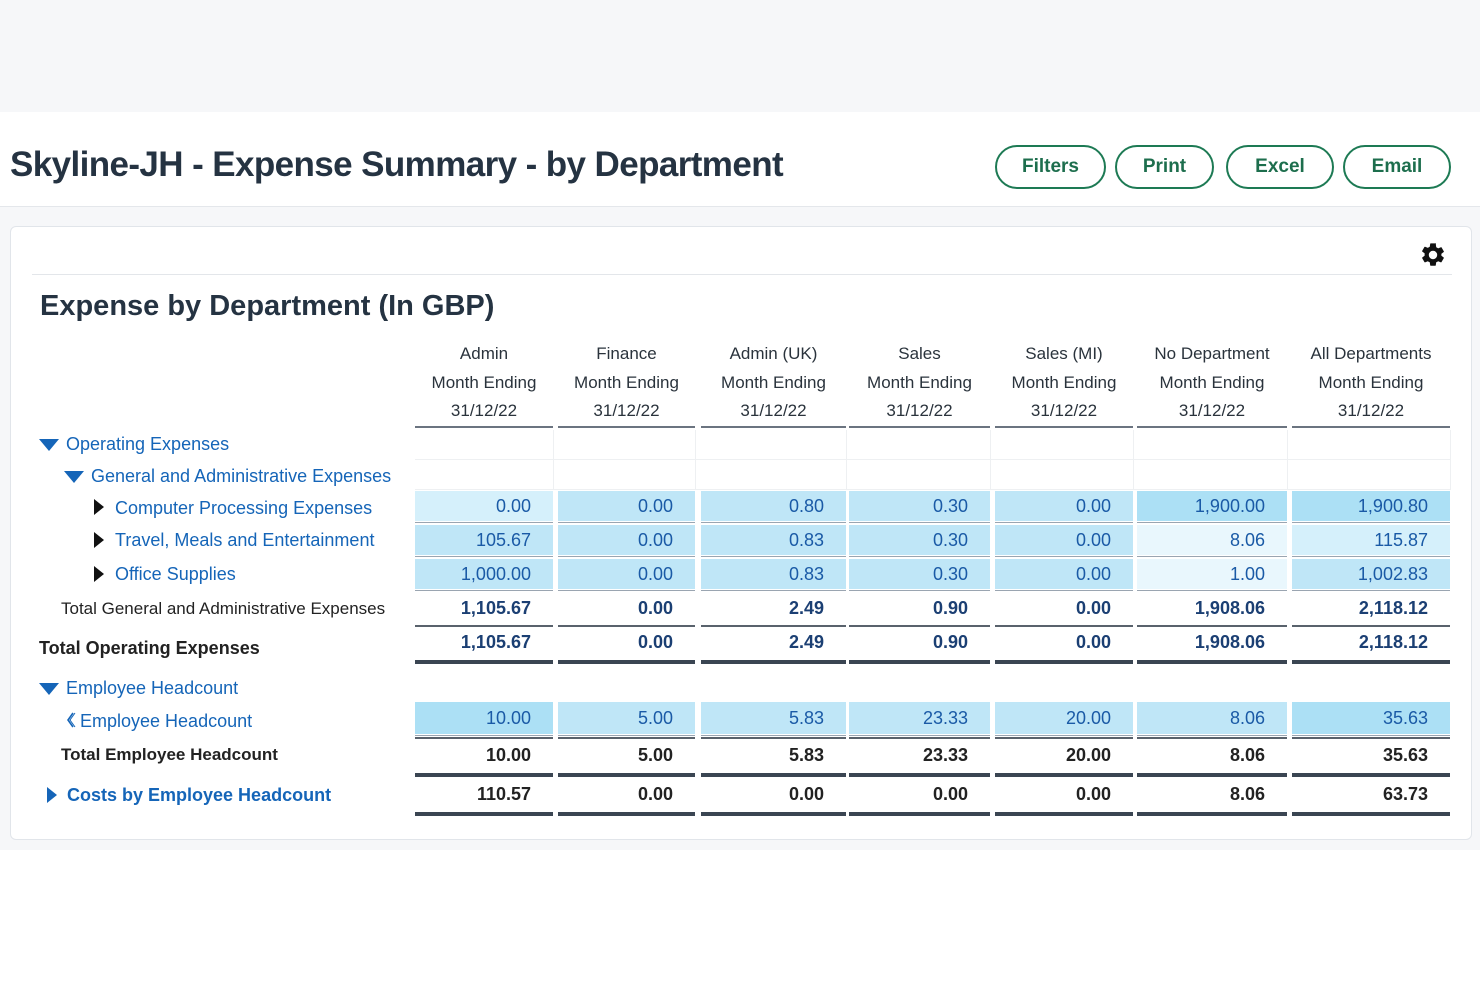 The width and height of the screenshot is (1480, 987). Describe the element at coordinates (1371, 574) in the screenshot. I see `table-cell: 1,002.83` at that location.